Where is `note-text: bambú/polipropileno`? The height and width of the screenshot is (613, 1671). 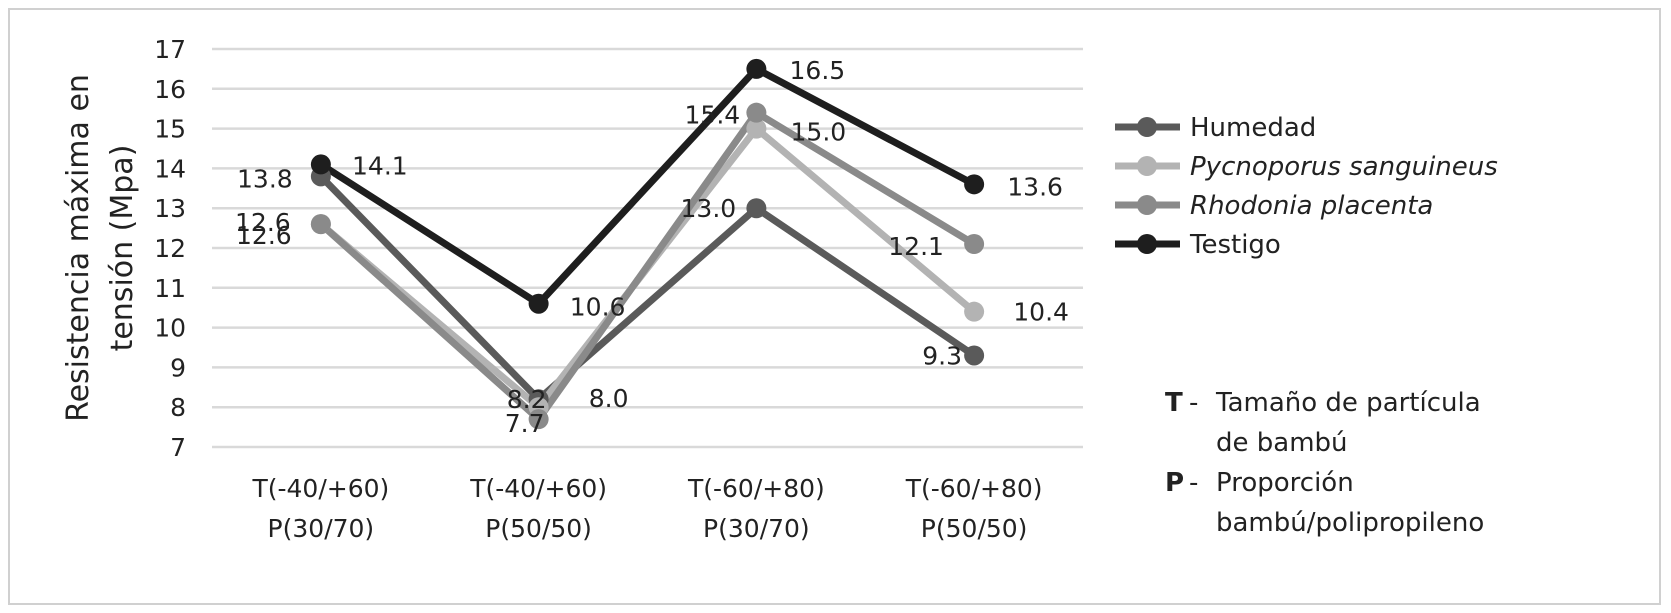 note-text: bambú/polipropileno is located at coordinates (1350, 523).